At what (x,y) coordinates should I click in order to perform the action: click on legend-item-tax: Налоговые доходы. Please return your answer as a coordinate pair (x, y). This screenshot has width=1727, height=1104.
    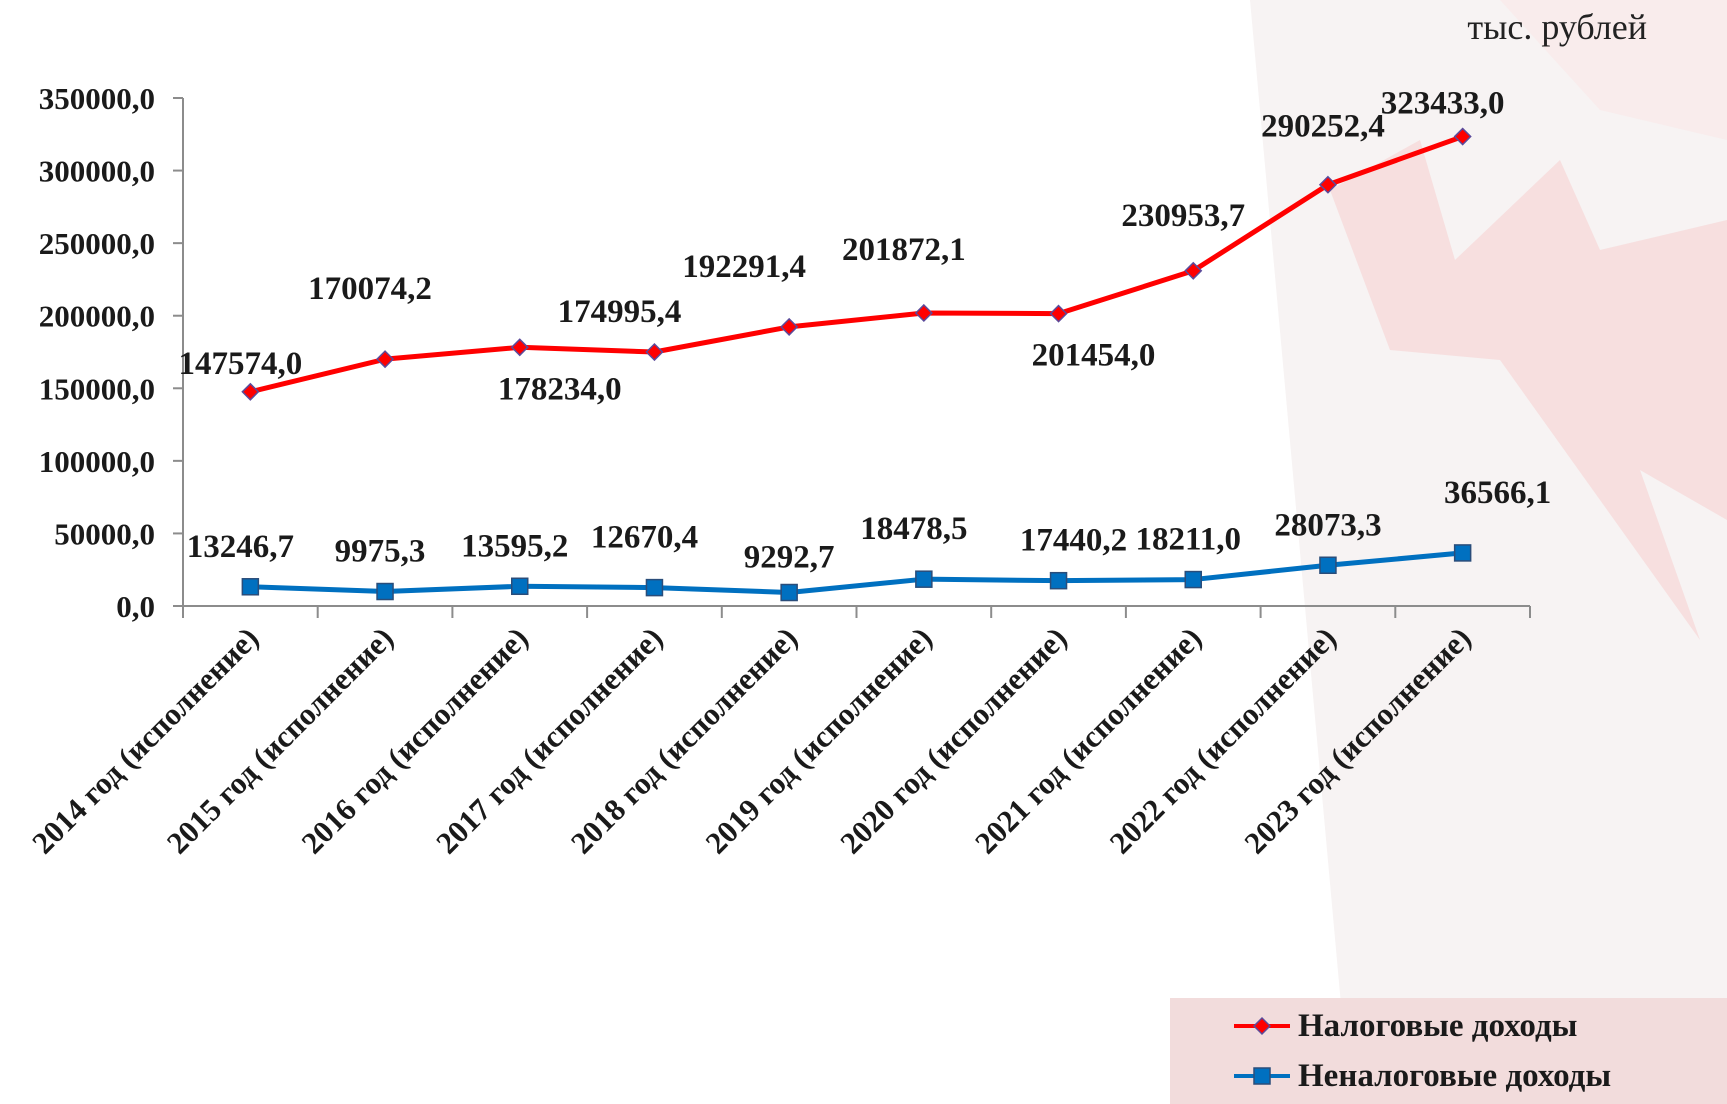
    Looking at the image, I should click on (1404, 1026).